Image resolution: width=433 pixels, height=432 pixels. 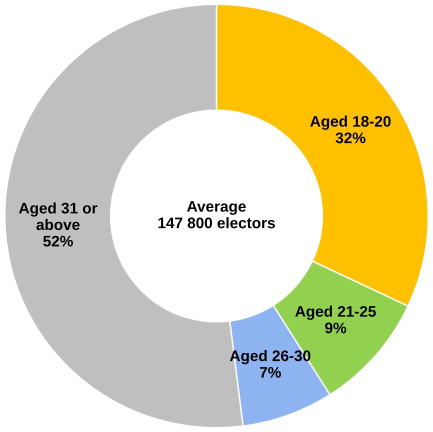 What do you see at coordinates (351, 138) in the screenshot?
I see `data-label: 32%` at bounding box center [351, 138].